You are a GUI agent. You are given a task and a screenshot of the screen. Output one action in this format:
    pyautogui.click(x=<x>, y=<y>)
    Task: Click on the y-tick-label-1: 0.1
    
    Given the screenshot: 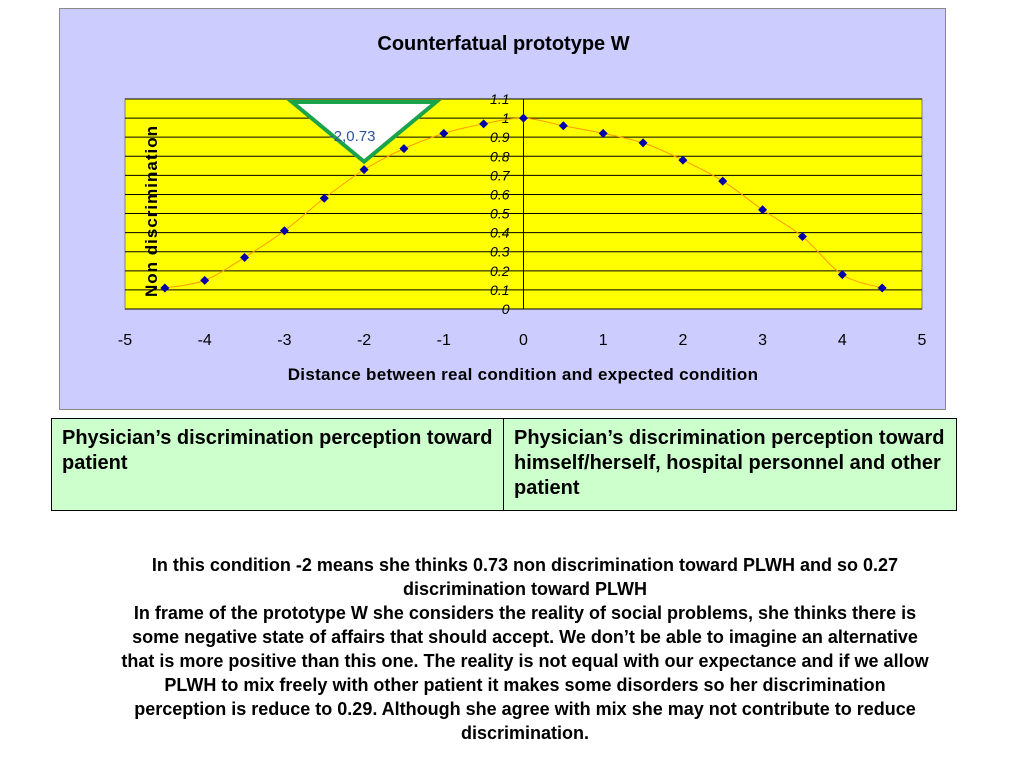 What is the action you would take?
    pyautogui.click(x=499, y=290)
    